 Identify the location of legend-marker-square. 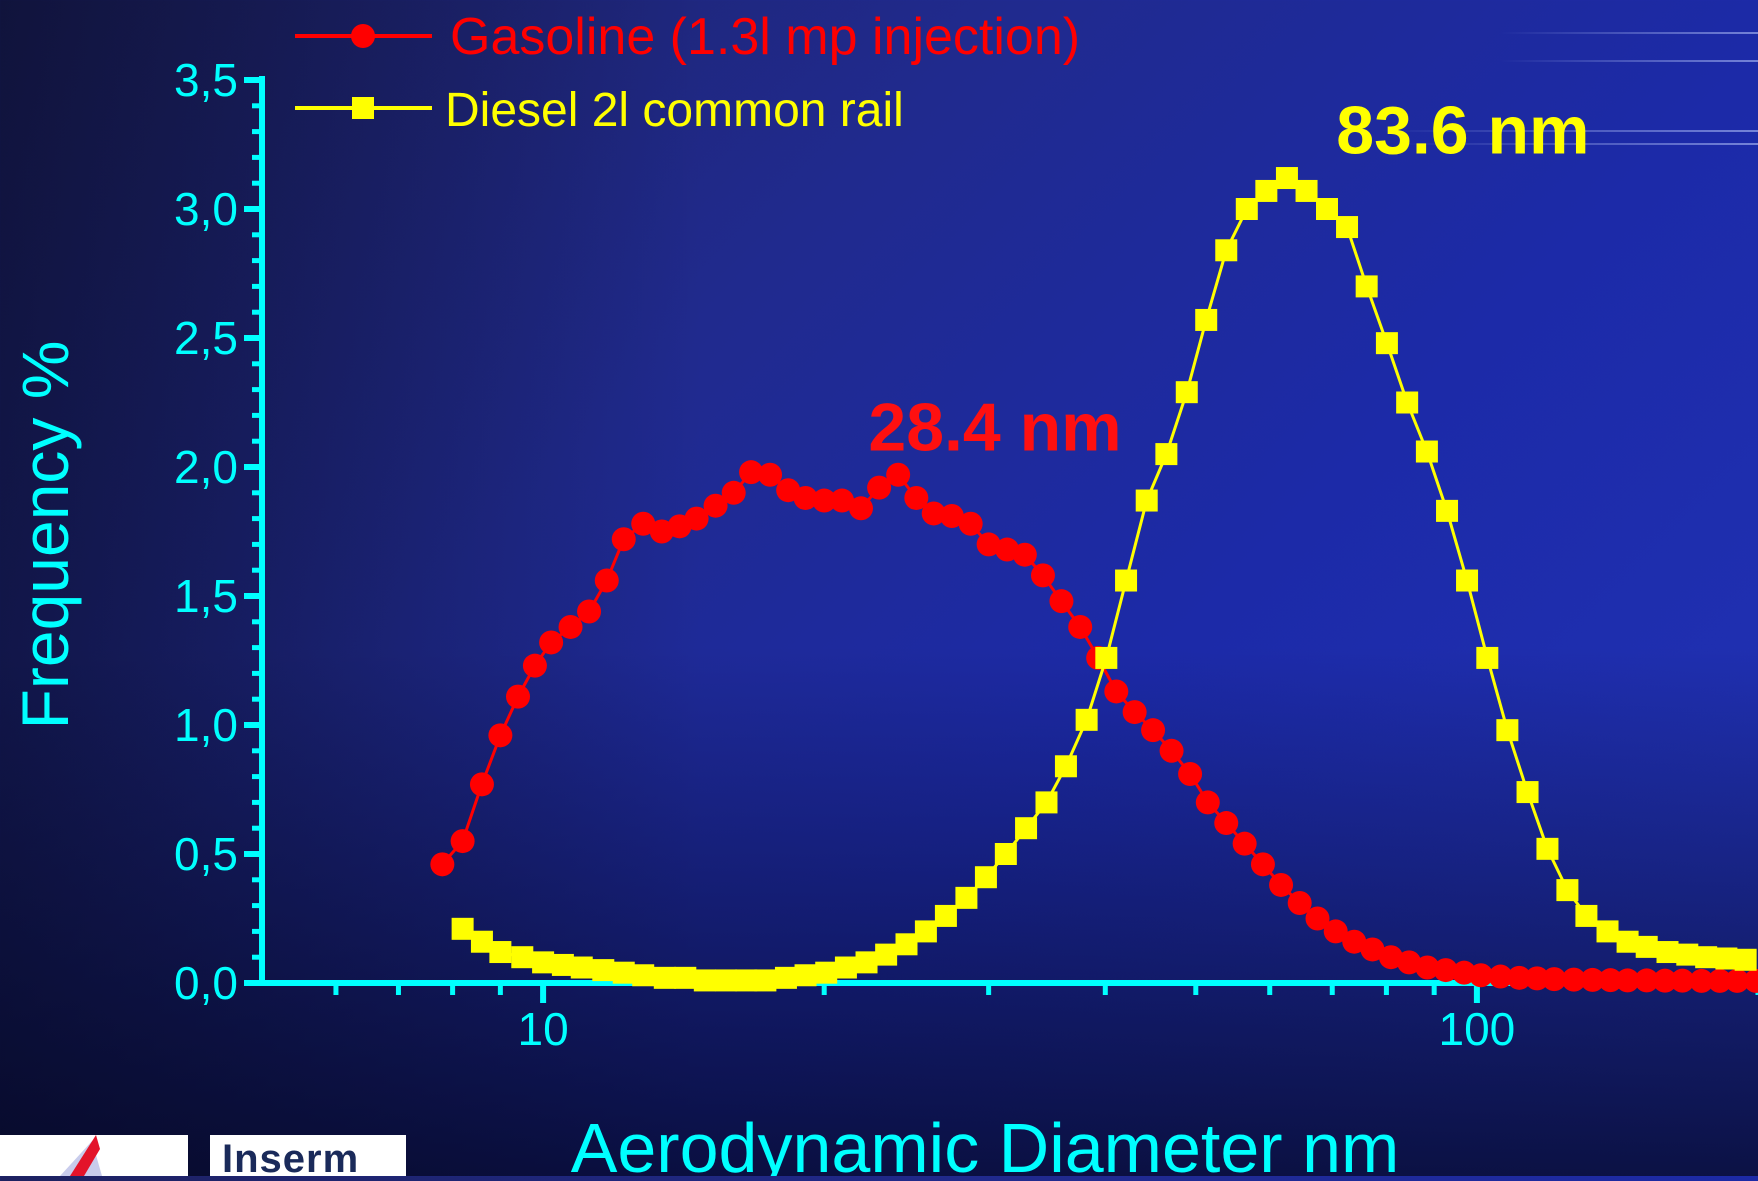
(363, 108).